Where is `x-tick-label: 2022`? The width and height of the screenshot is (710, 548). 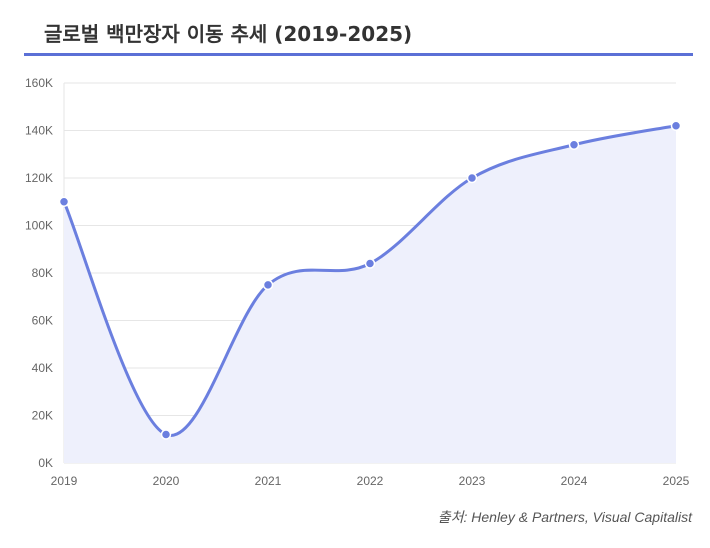
x-tick-label: 2022 is located at coordinates (370, 481).